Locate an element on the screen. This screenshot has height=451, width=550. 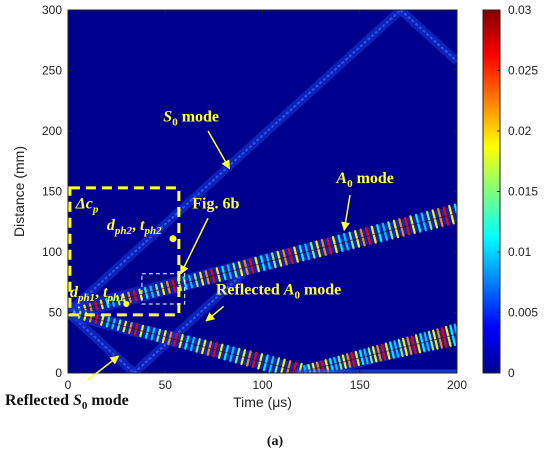
reflected-s0-arrow is located at coordinates (103, 368).